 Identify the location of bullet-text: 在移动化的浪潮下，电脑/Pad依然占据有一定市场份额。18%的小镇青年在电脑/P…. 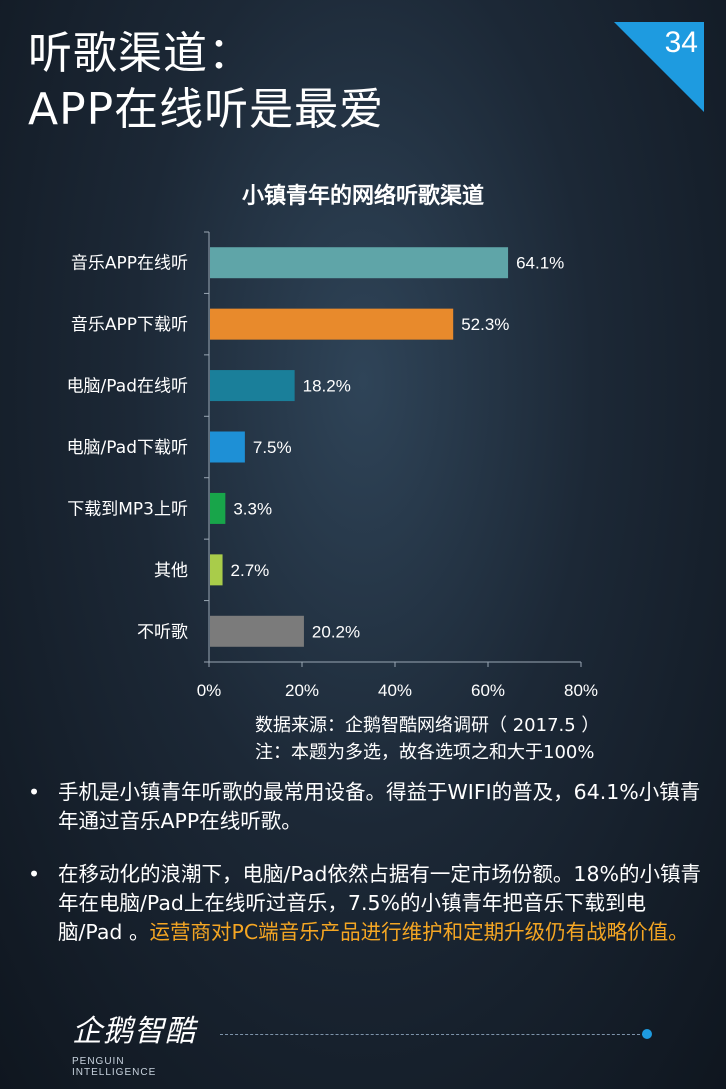
(379, 903).